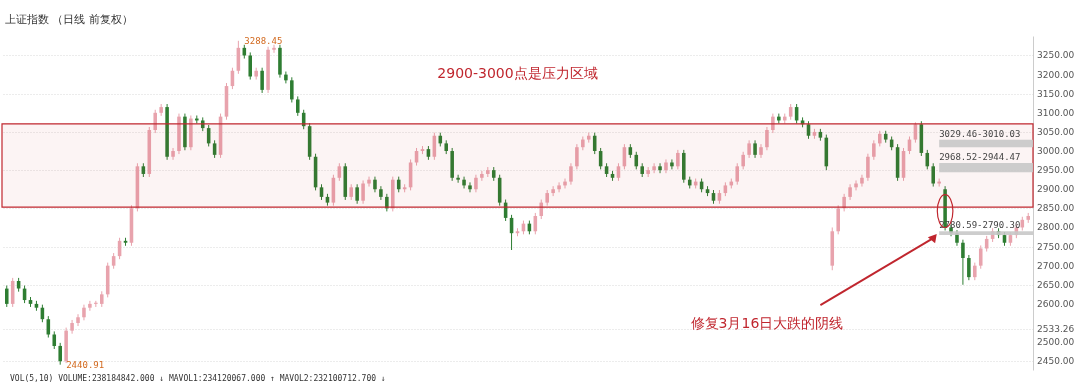 This screenshot has width=1080, height=386. Describe the element at coordinates (1056, 112) in the screenshot. I see `y-tick-label: 3100.00` at that location.